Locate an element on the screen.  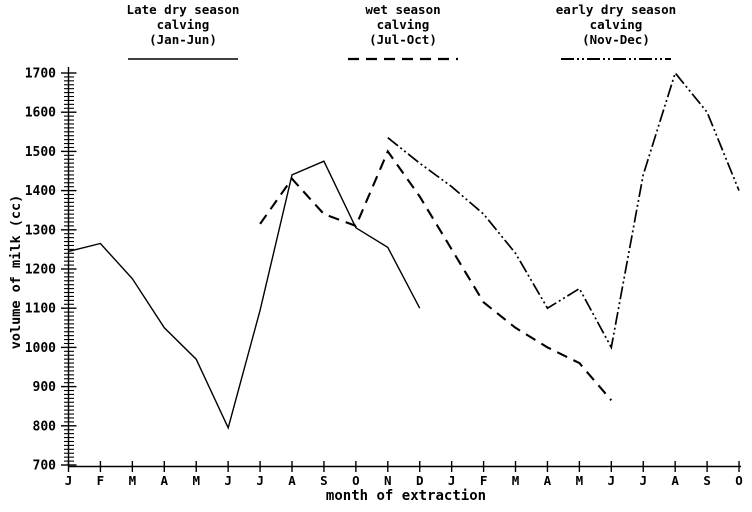
legend-label-line: Late dry season is located at coordinates (183, 9).